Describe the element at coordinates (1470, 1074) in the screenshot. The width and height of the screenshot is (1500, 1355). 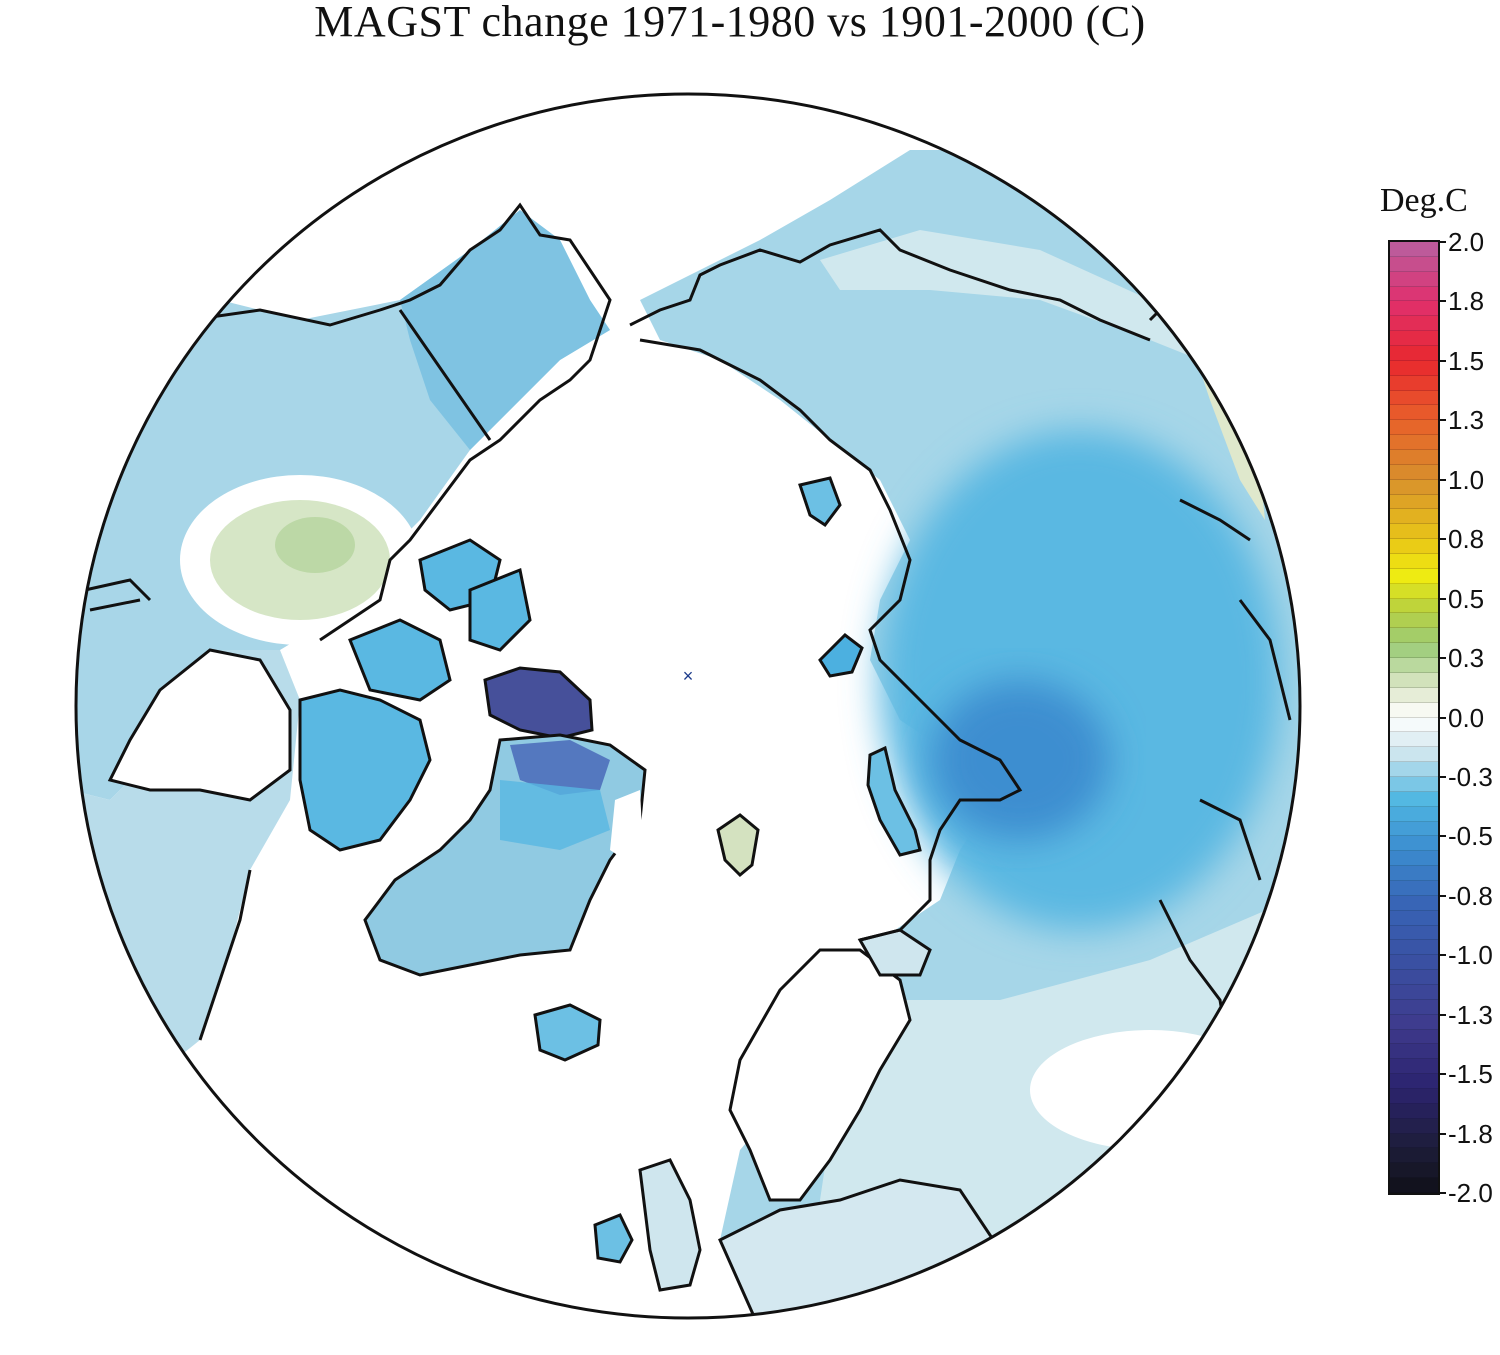
I see `colorbar-tick-label: -1.5` at that location.